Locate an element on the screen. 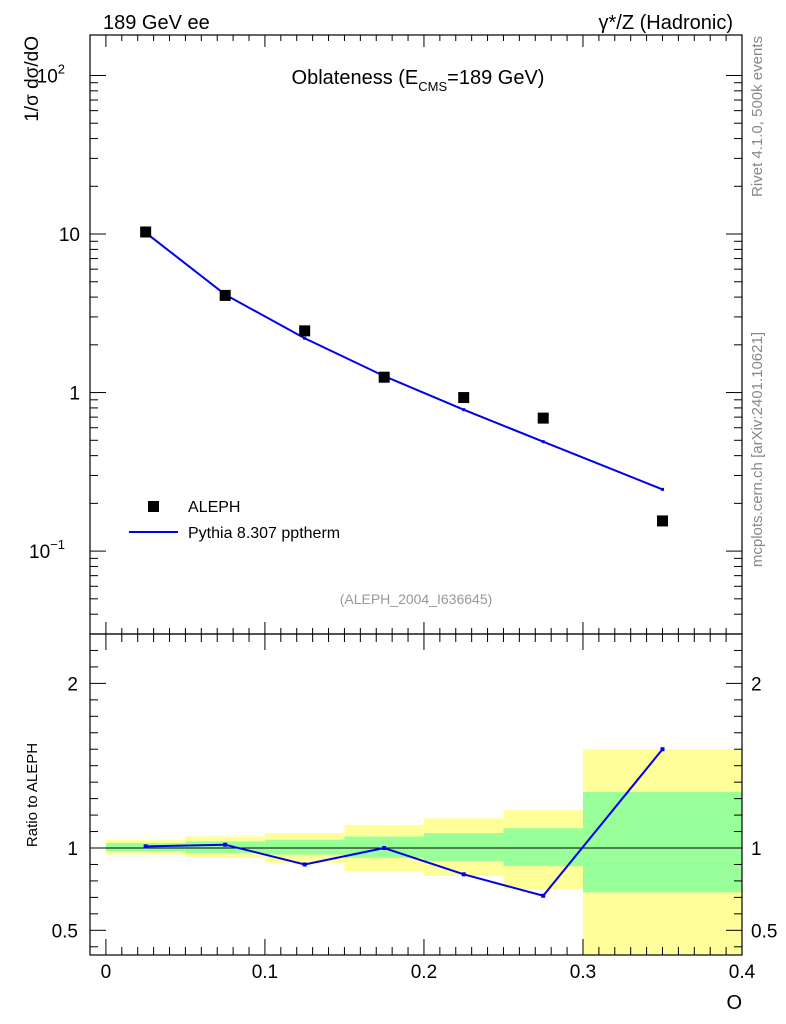 This screenshot has width=786, height=1024. x-tick-label: 0.1 is located at coordinates (265, 972).